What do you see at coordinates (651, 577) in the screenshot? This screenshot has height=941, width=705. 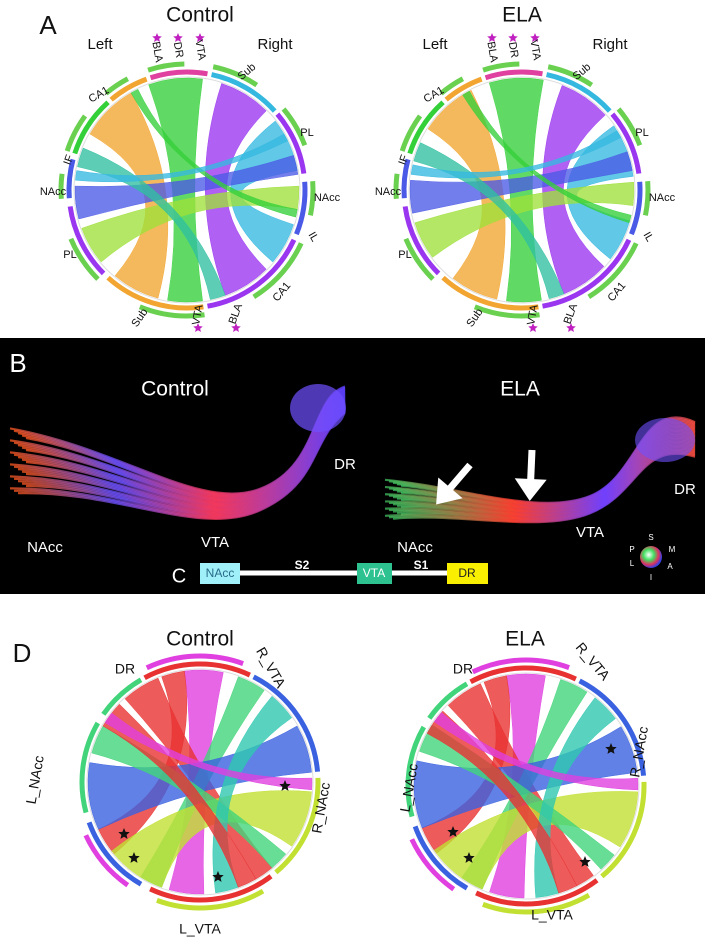 I see `label: I` at bounding box center [651, 577].